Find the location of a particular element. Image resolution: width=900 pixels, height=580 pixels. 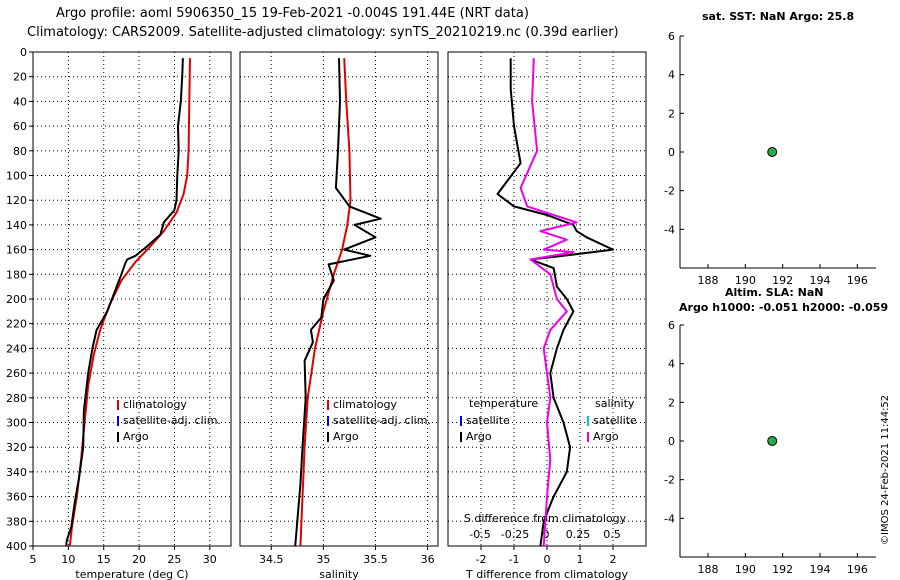

salinity-series-Argo is located at coordinates (338, 302).